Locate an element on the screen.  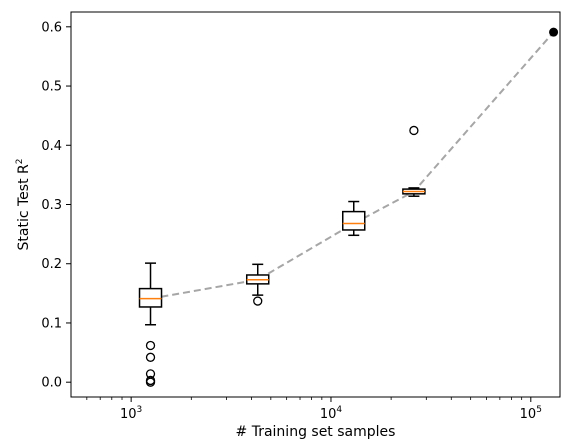
x-tick-label-exponent: 4 is located at coordinates (339, 410).